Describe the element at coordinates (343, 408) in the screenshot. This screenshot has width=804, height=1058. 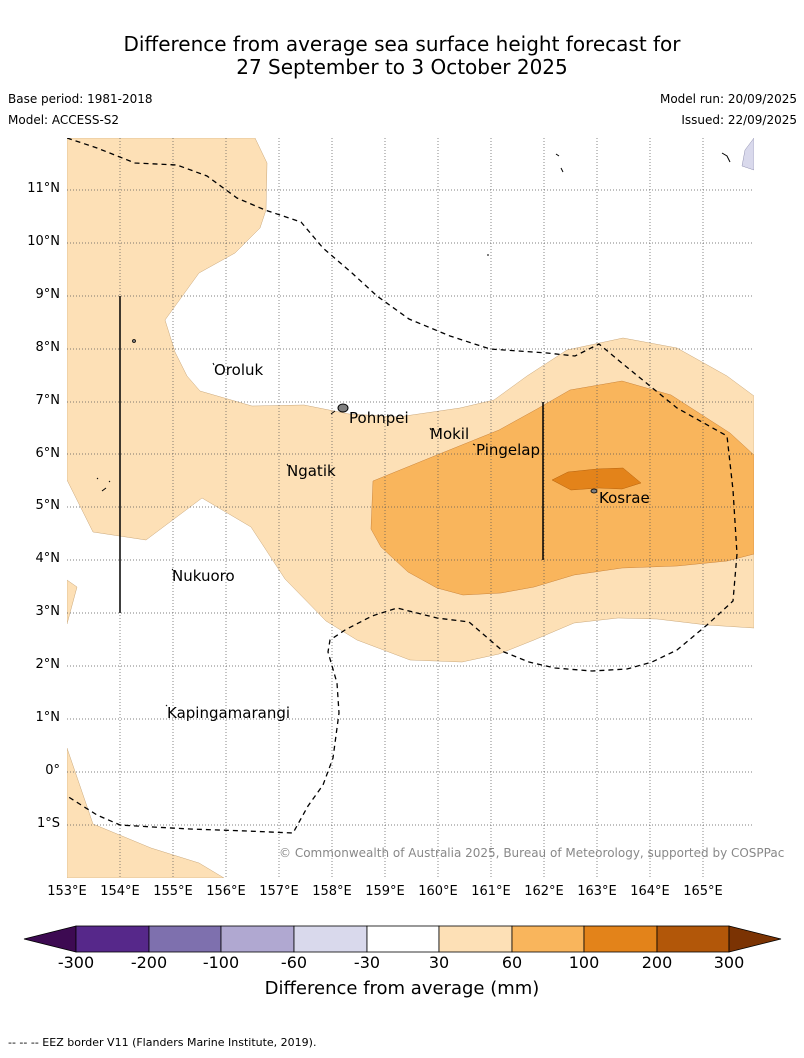
I see `pohnpei-island` at that location.